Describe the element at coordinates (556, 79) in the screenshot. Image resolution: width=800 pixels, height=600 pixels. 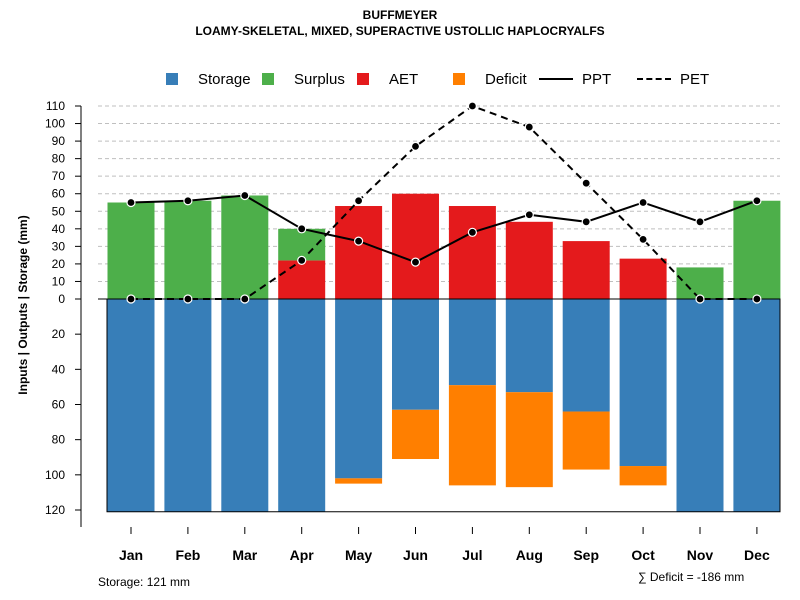
I see `legend-line-ppt` at that location.